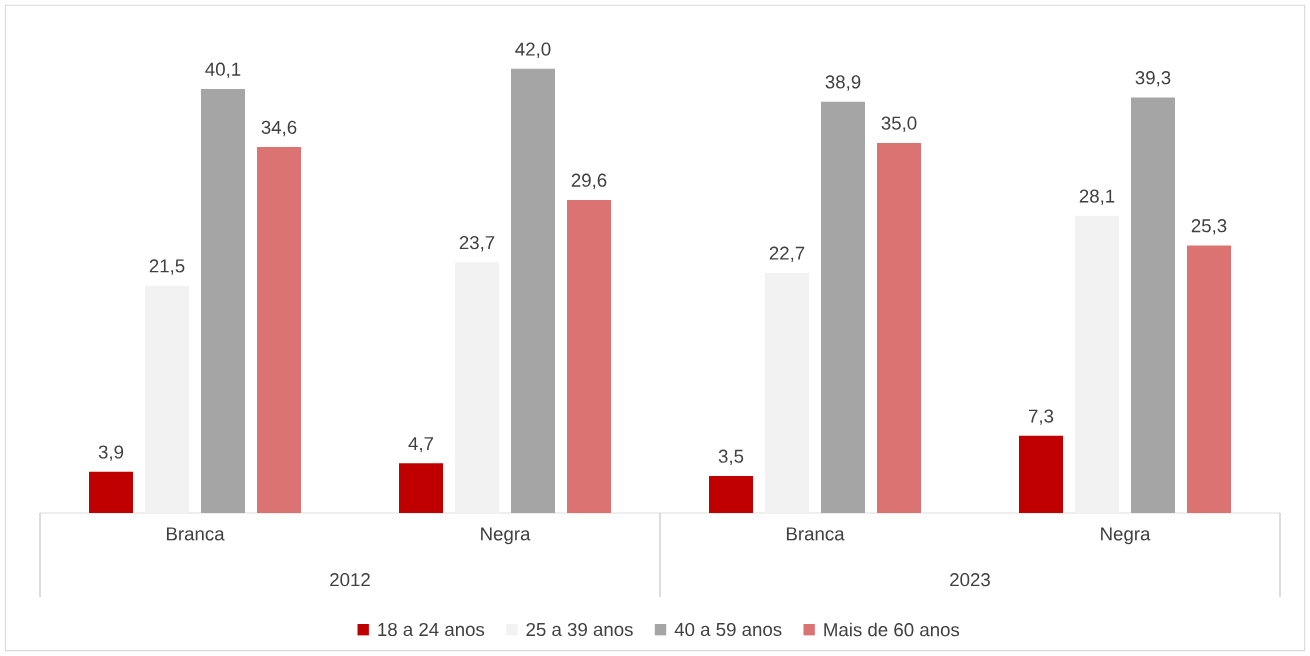  What do you see at coordinates (787, 254) in the screenshot?
I see `data-label: 22,7` at bounding box center [787, 254].